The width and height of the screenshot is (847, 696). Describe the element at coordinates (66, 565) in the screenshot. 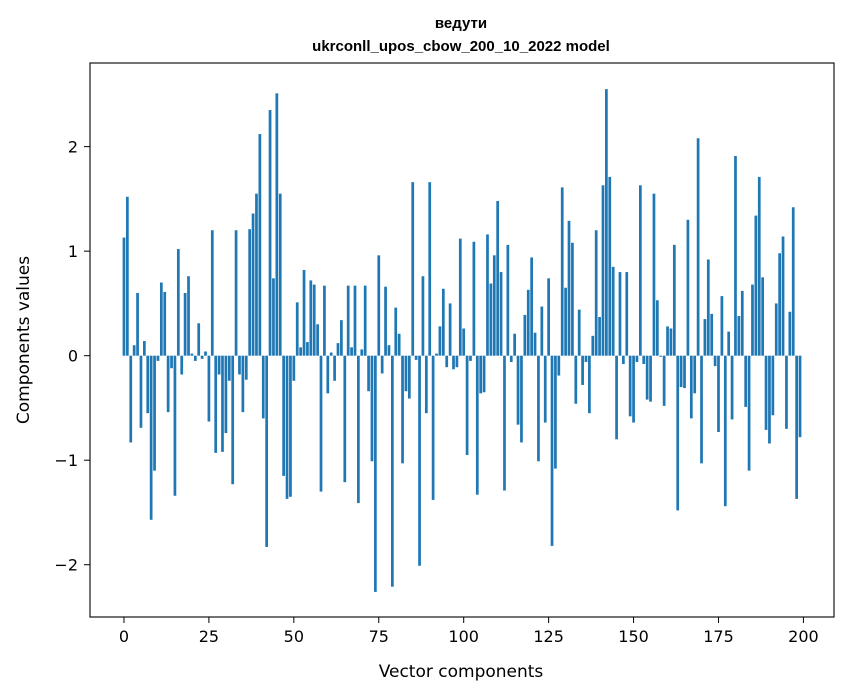

I see `y-tick-label: −2` at that location.